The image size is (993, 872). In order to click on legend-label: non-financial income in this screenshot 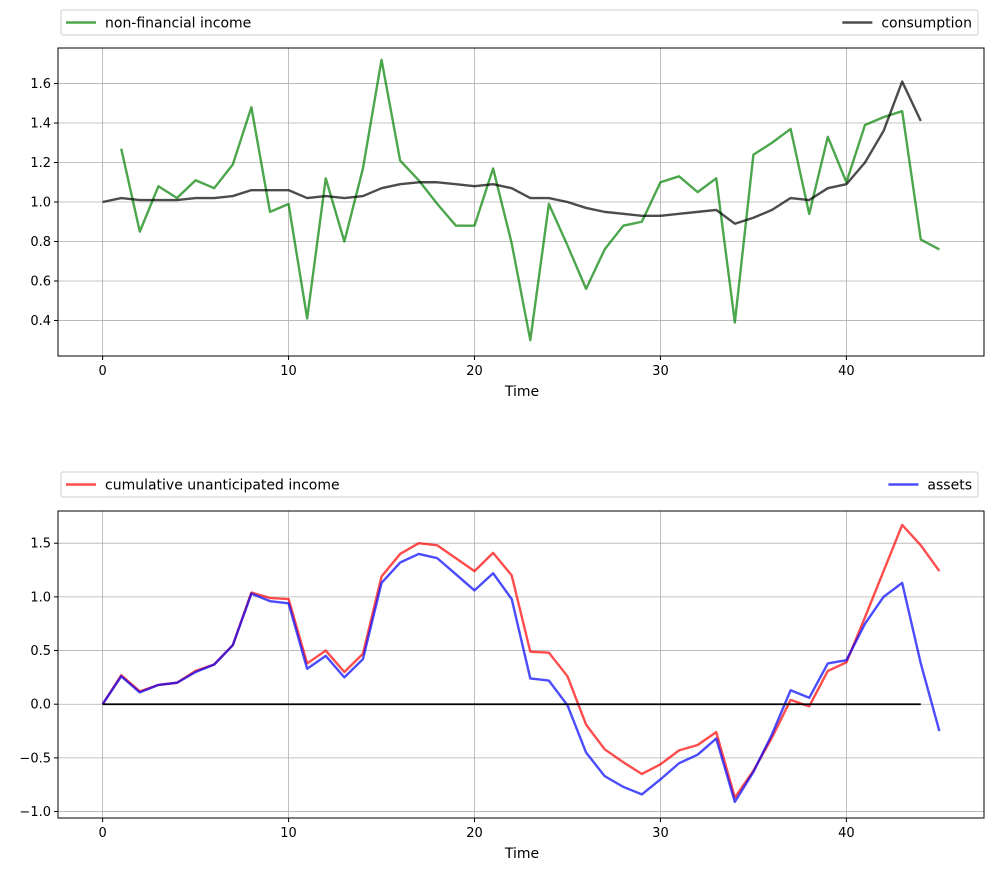, I will do `click(178, 24)`.